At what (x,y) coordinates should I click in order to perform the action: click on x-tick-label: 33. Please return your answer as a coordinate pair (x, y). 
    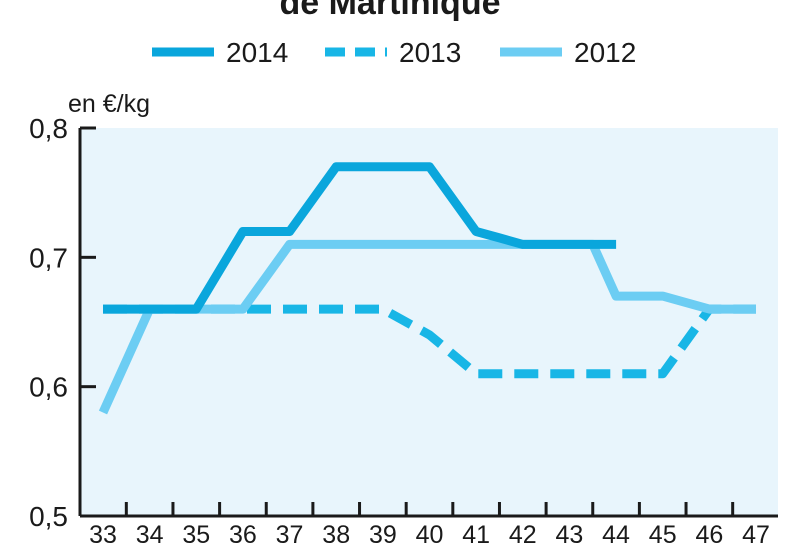
    Looking at the image, I should click on (103, 535).